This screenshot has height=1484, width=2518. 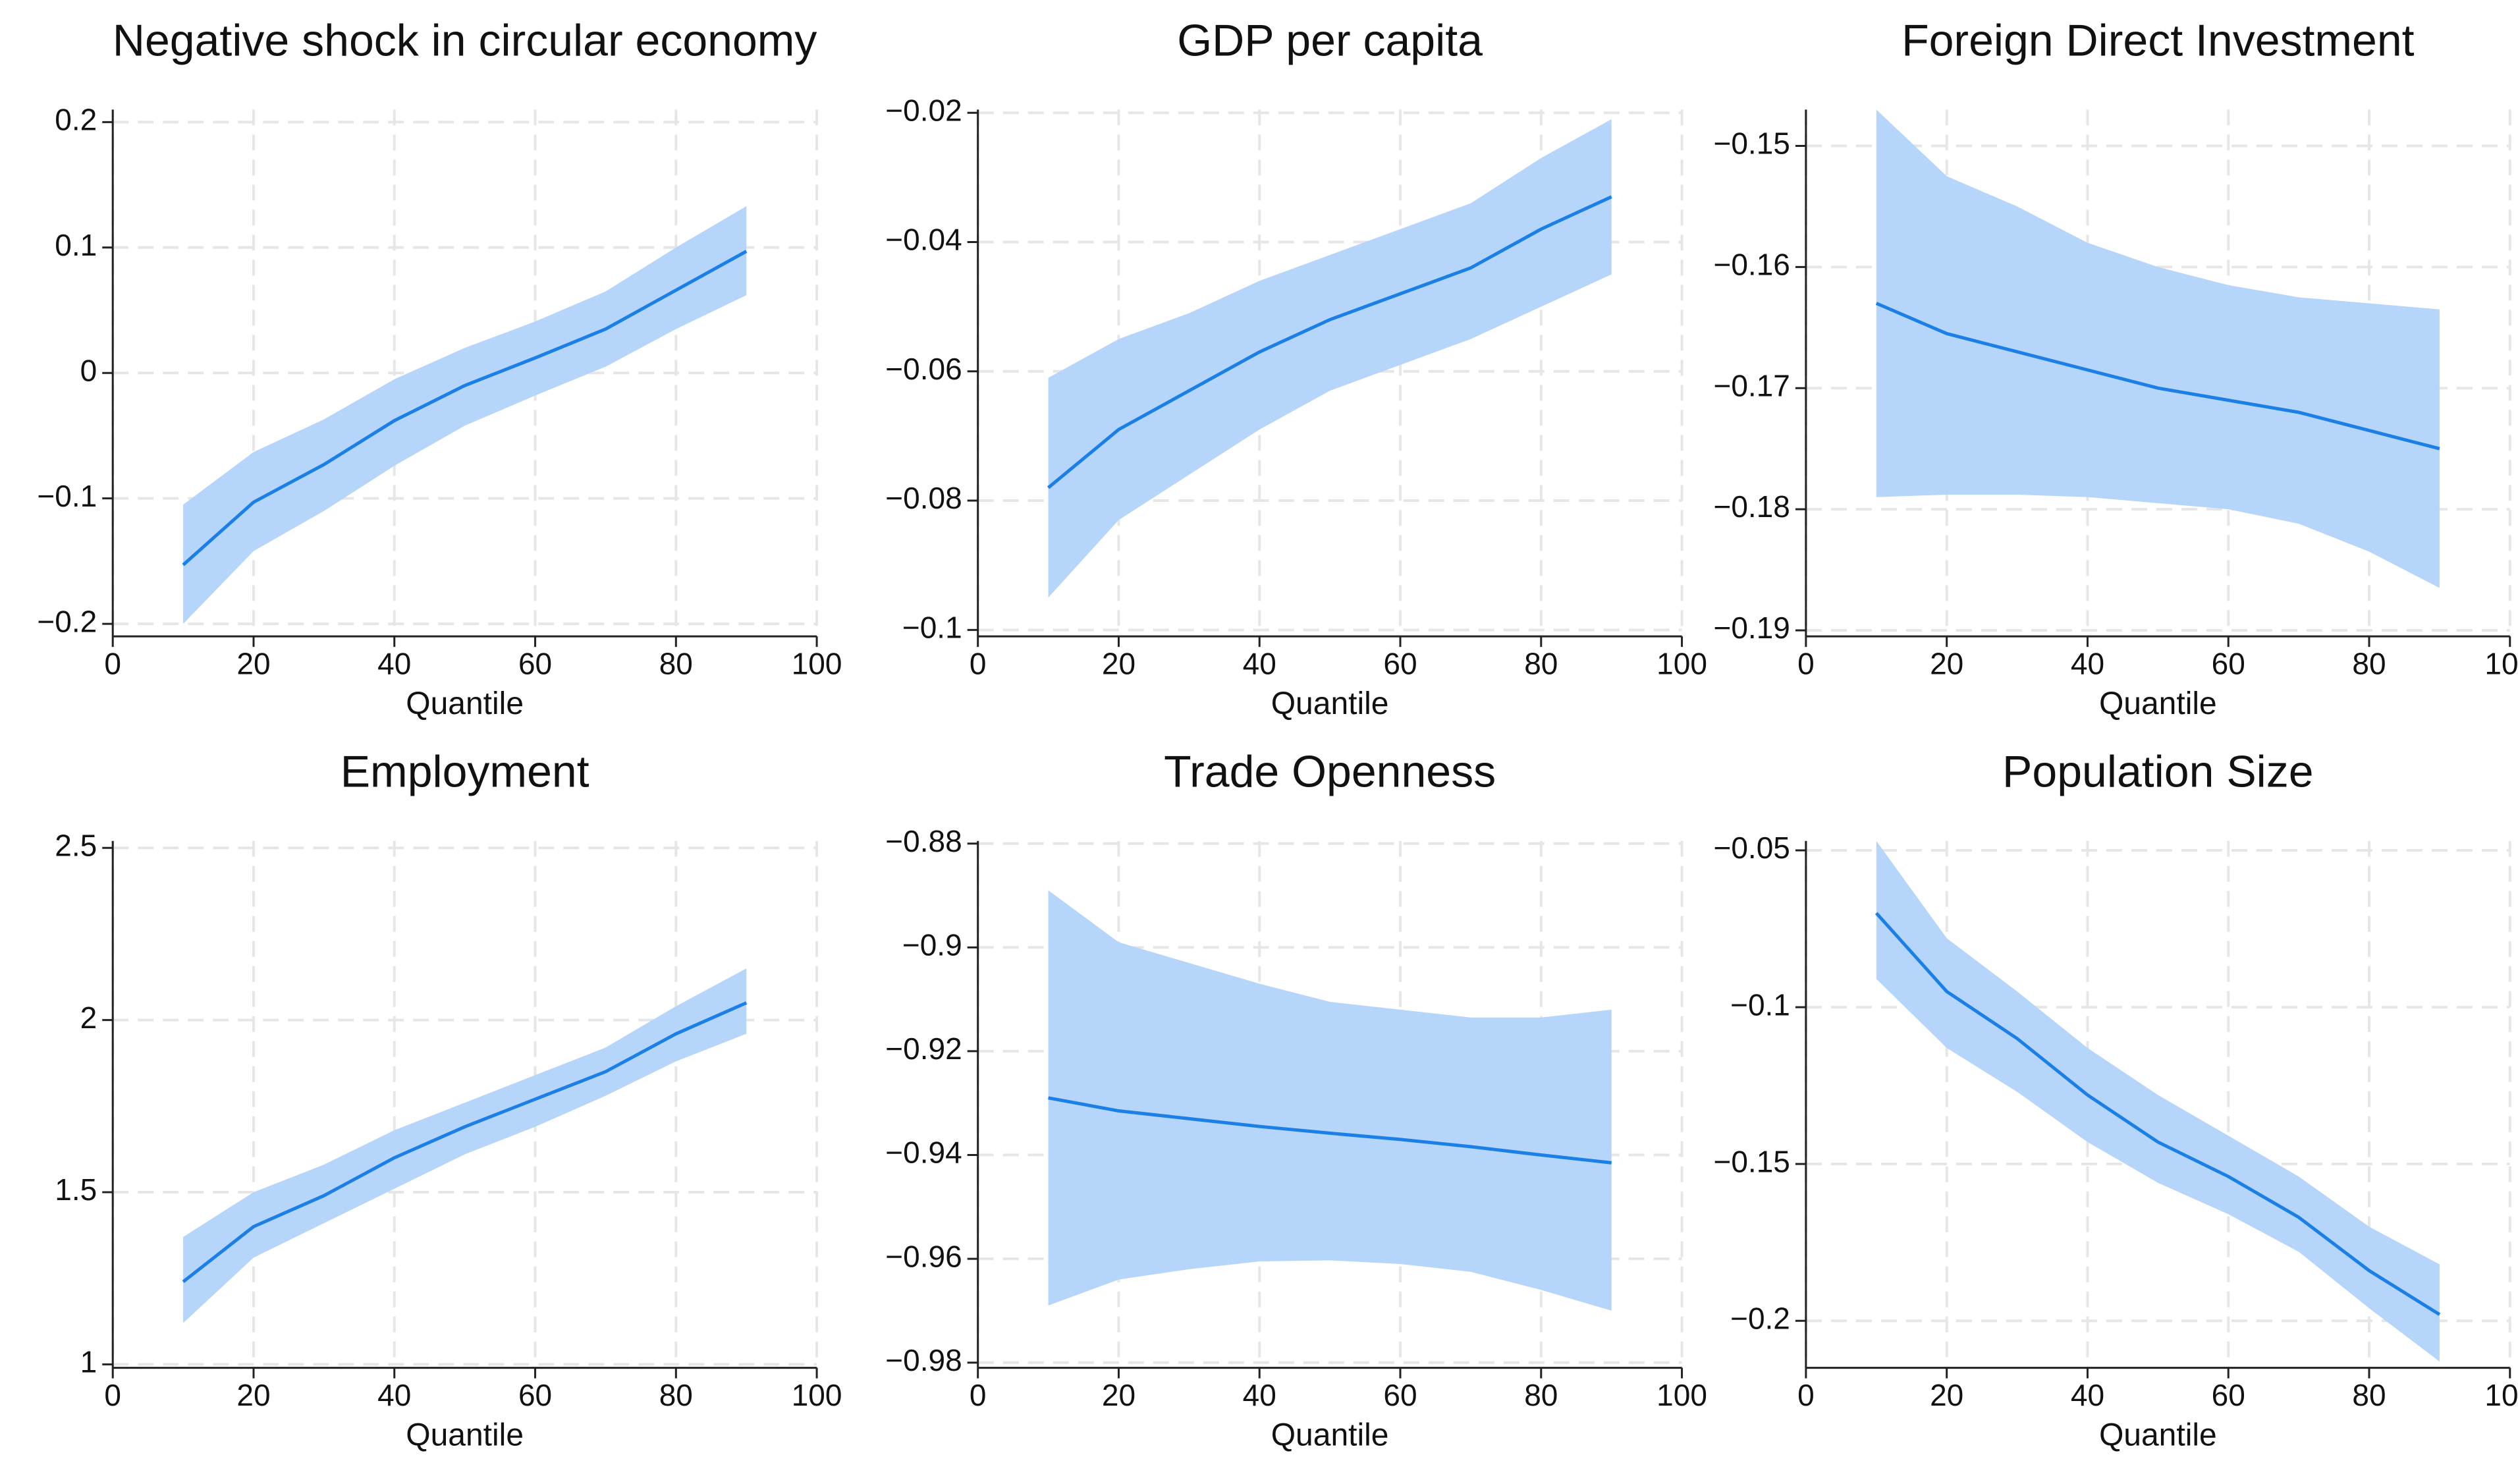 What do you see at coordinates (1330, 772) in the screenshot?
I see `chart-title: Trade Openness` at bounding box center [1330, 772].